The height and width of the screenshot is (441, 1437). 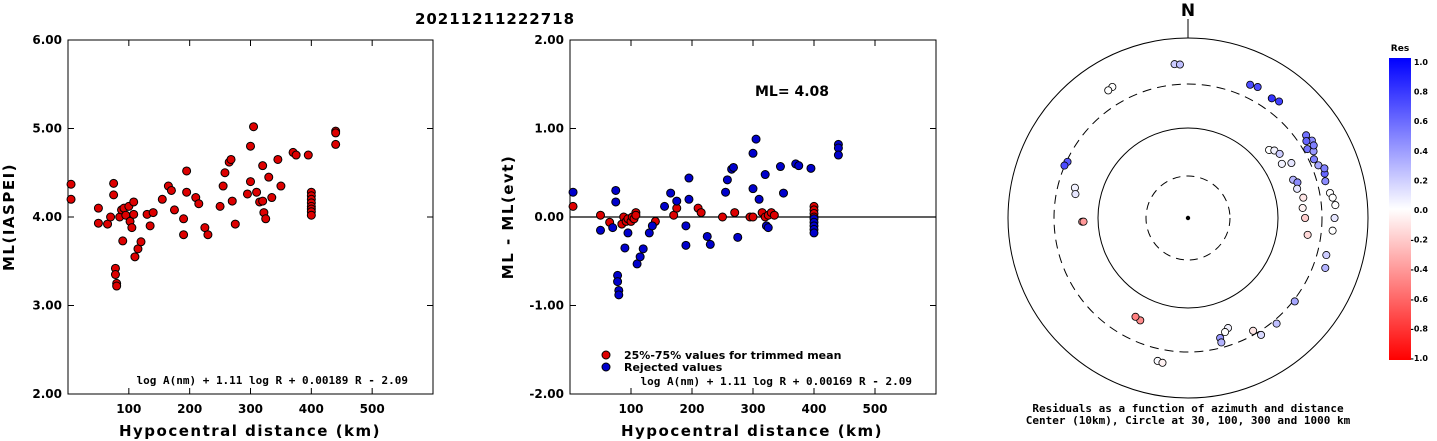 I want to click on colorbar-tick-label: 0.2, so click(x=1421, y=180).